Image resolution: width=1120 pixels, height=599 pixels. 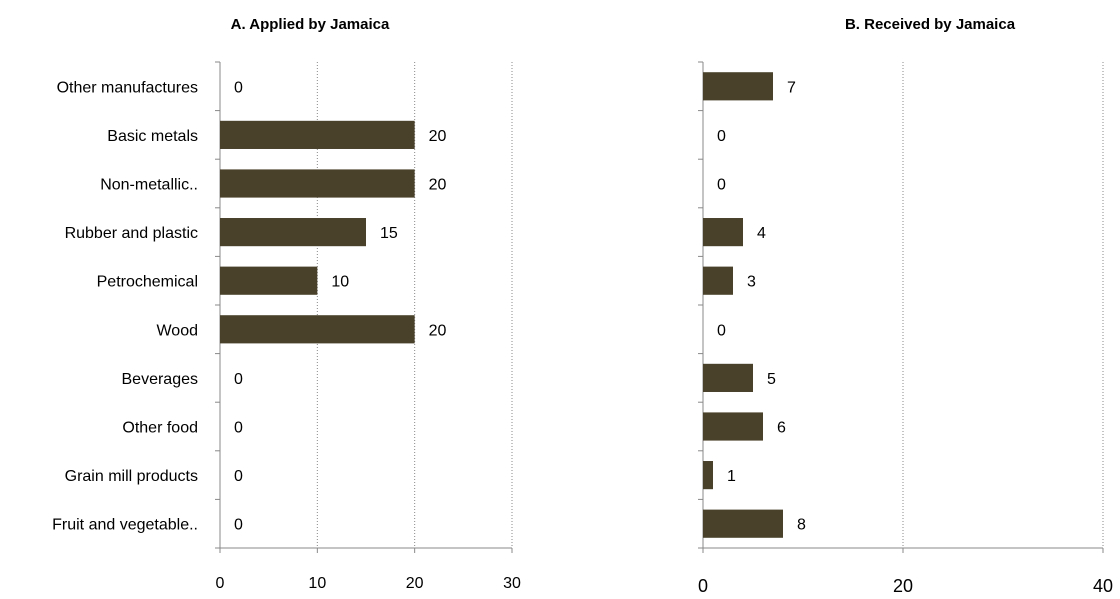 I want to click on chart-a-category-label: Fruit and vegetable.., so click(x=125, y=525).